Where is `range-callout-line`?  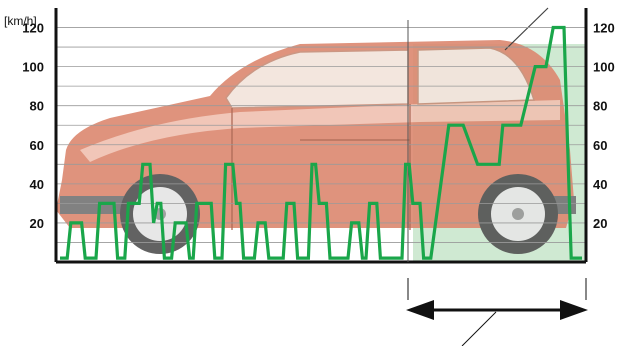 range-callout-line is located at coordinates (479, 329).